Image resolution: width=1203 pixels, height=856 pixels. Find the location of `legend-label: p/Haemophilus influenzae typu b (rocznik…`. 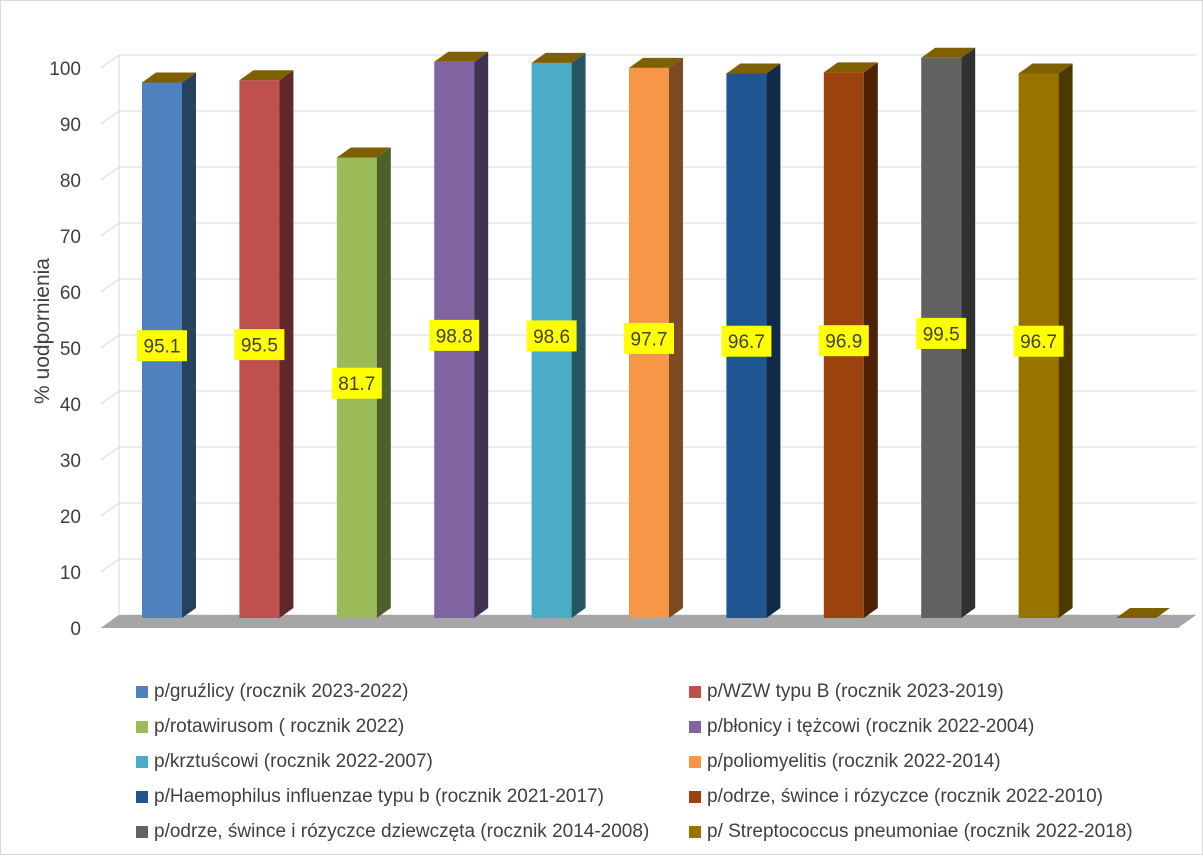

legend-label: p/Haemophilus influenzae typu b (rocznik… is located at coordinates (379, 796).